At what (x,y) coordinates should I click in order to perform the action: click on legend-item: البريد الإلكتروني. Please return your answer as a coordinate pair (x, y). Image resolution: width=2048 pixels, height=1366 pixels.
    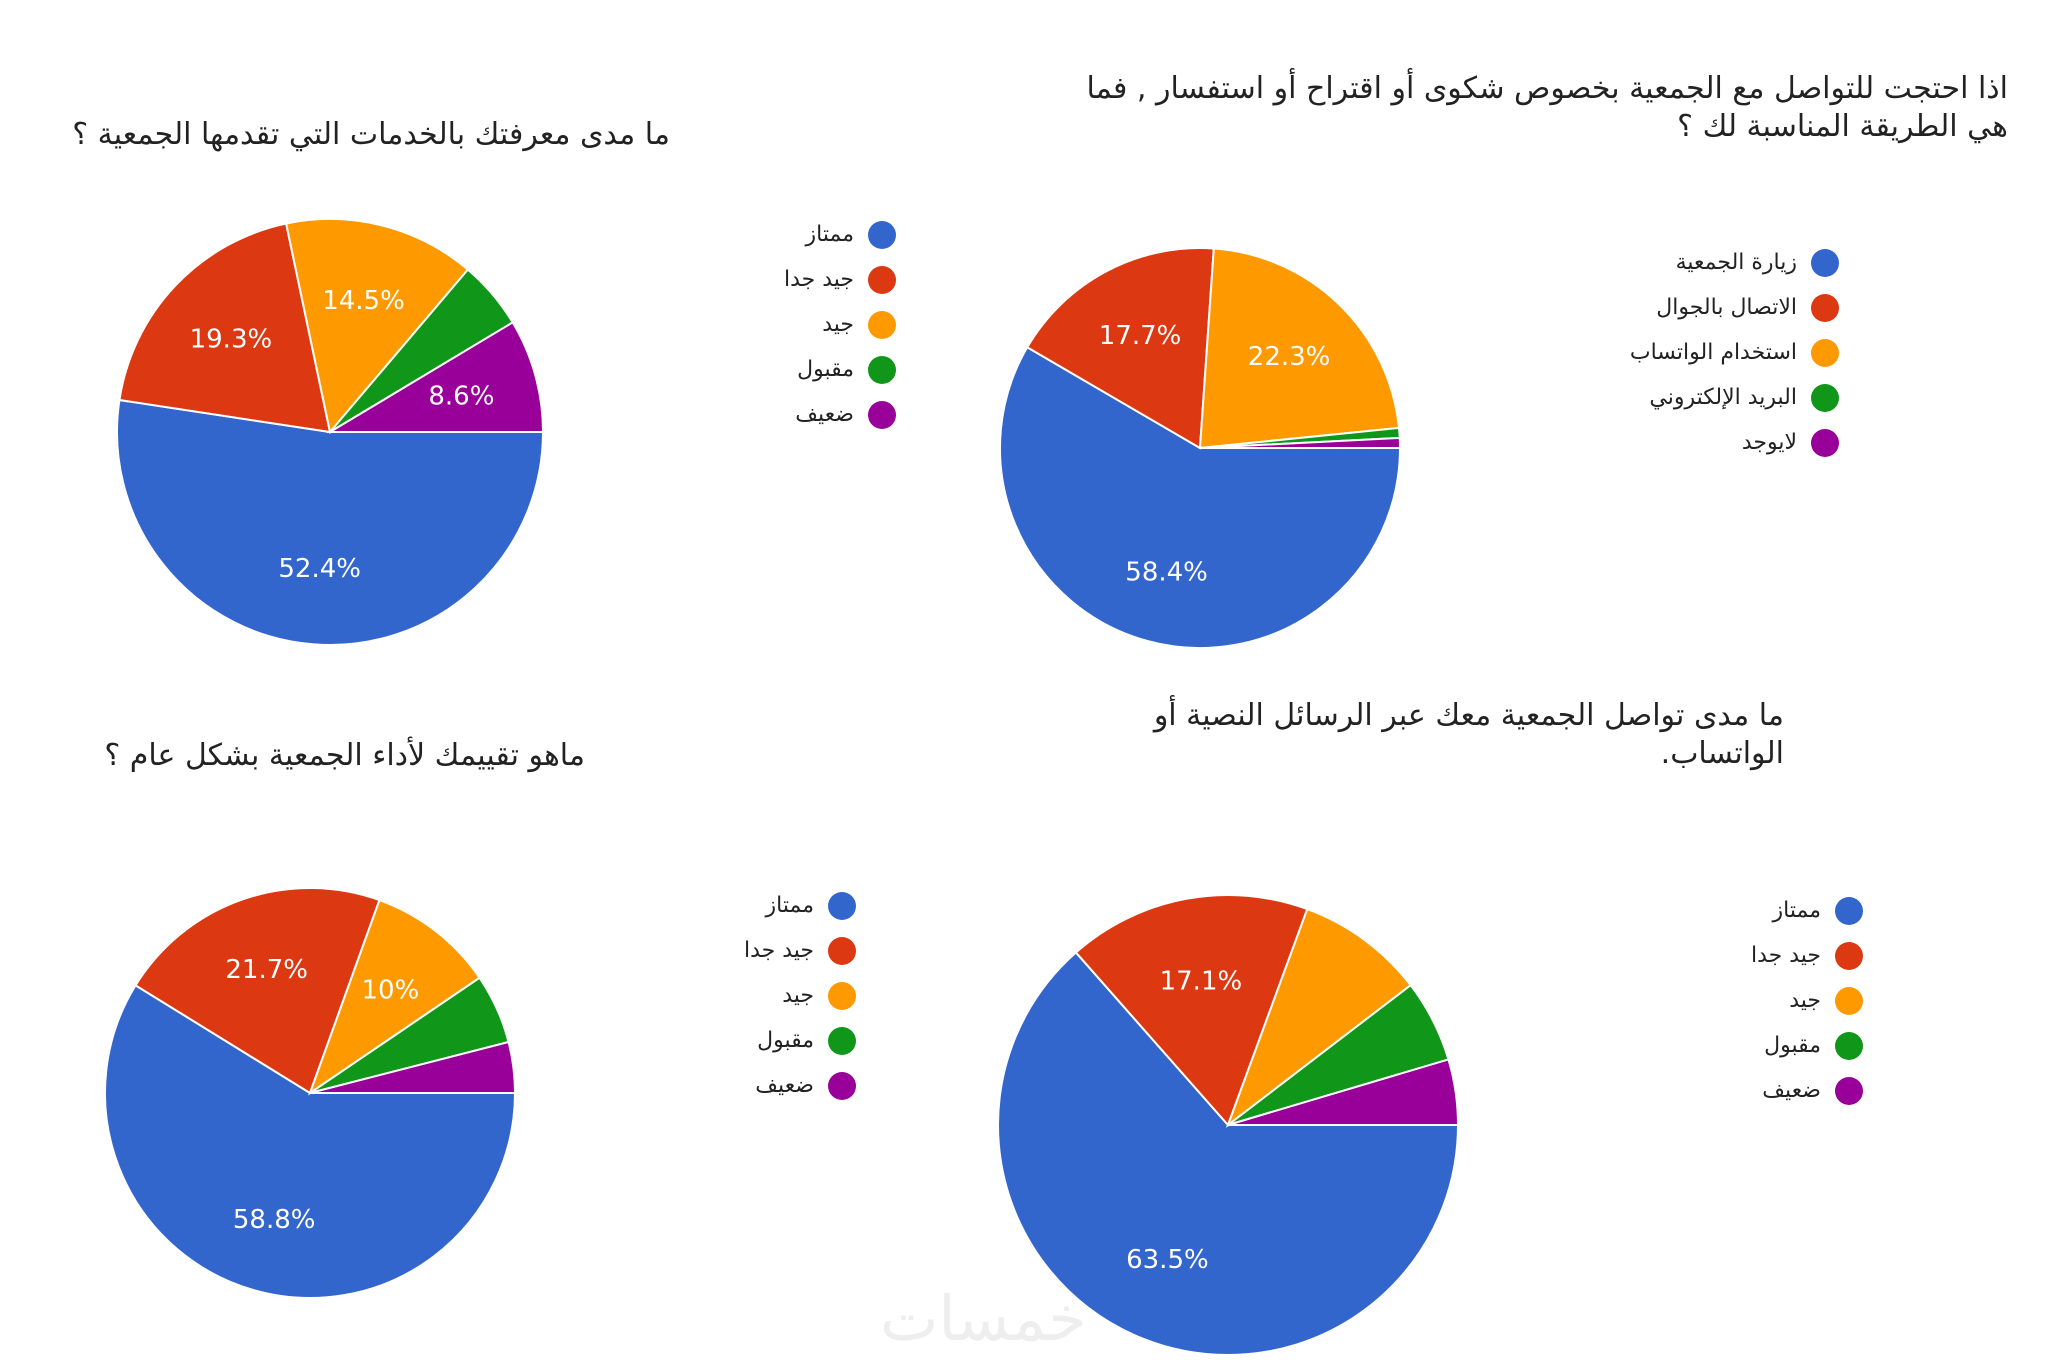
    Looking at the image, I should click on (1729, 397).